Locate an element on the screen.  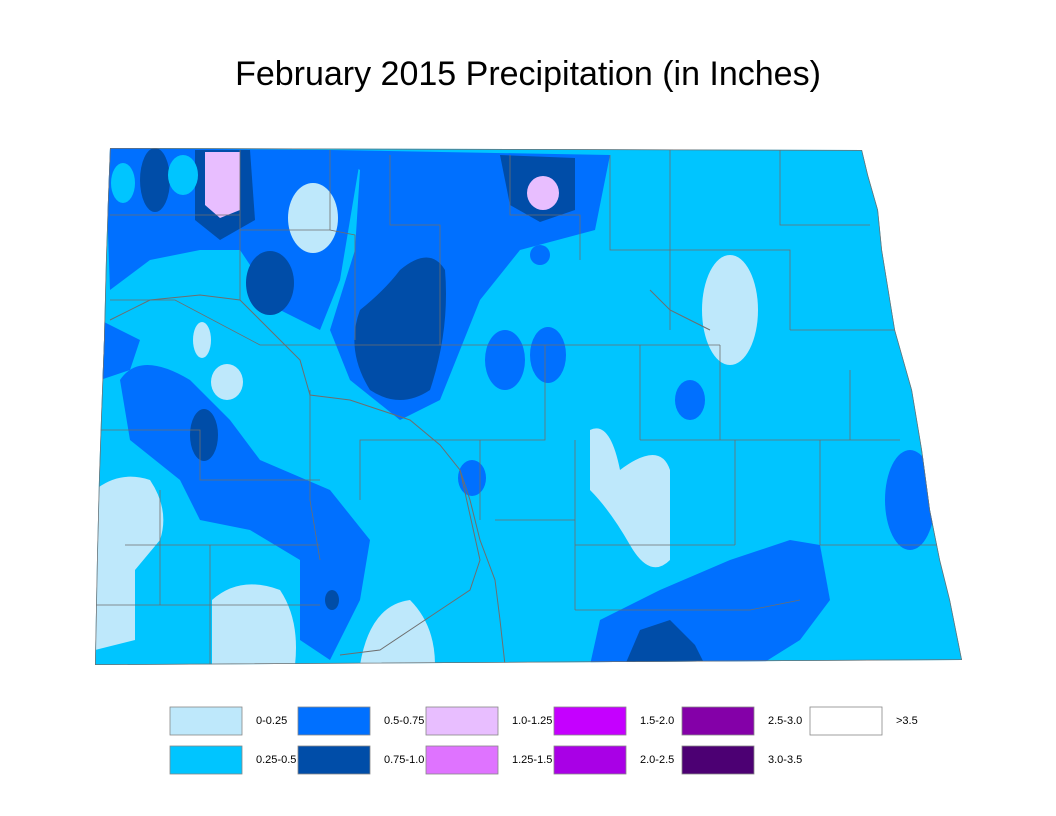
map-title: February 2015 Precipitation (in Inches) is located at coordinates (528, 74).